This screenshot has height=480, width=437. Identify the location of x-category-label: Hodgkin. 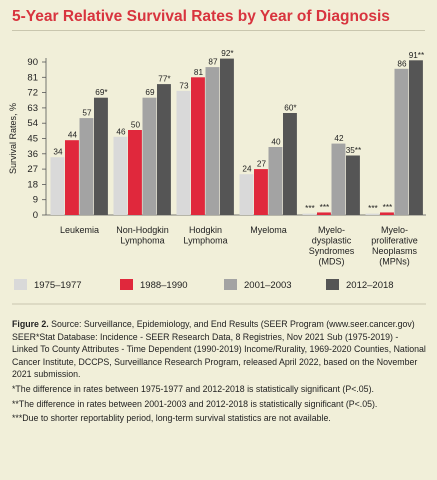
(205, 230).